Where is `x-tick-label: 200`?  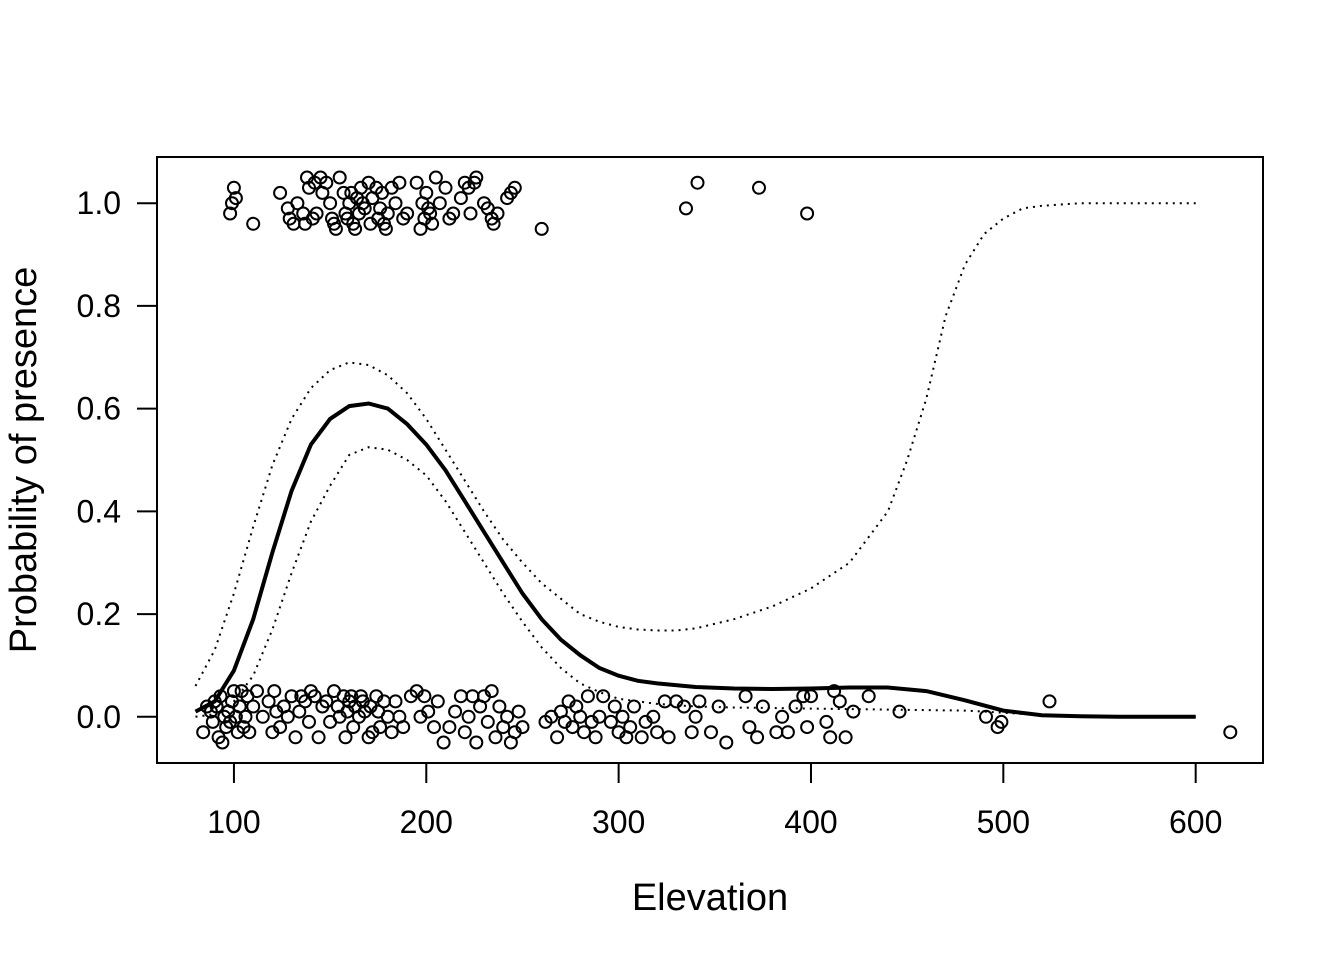
x-tick-label: 200 is located at coordinates (426, 822).